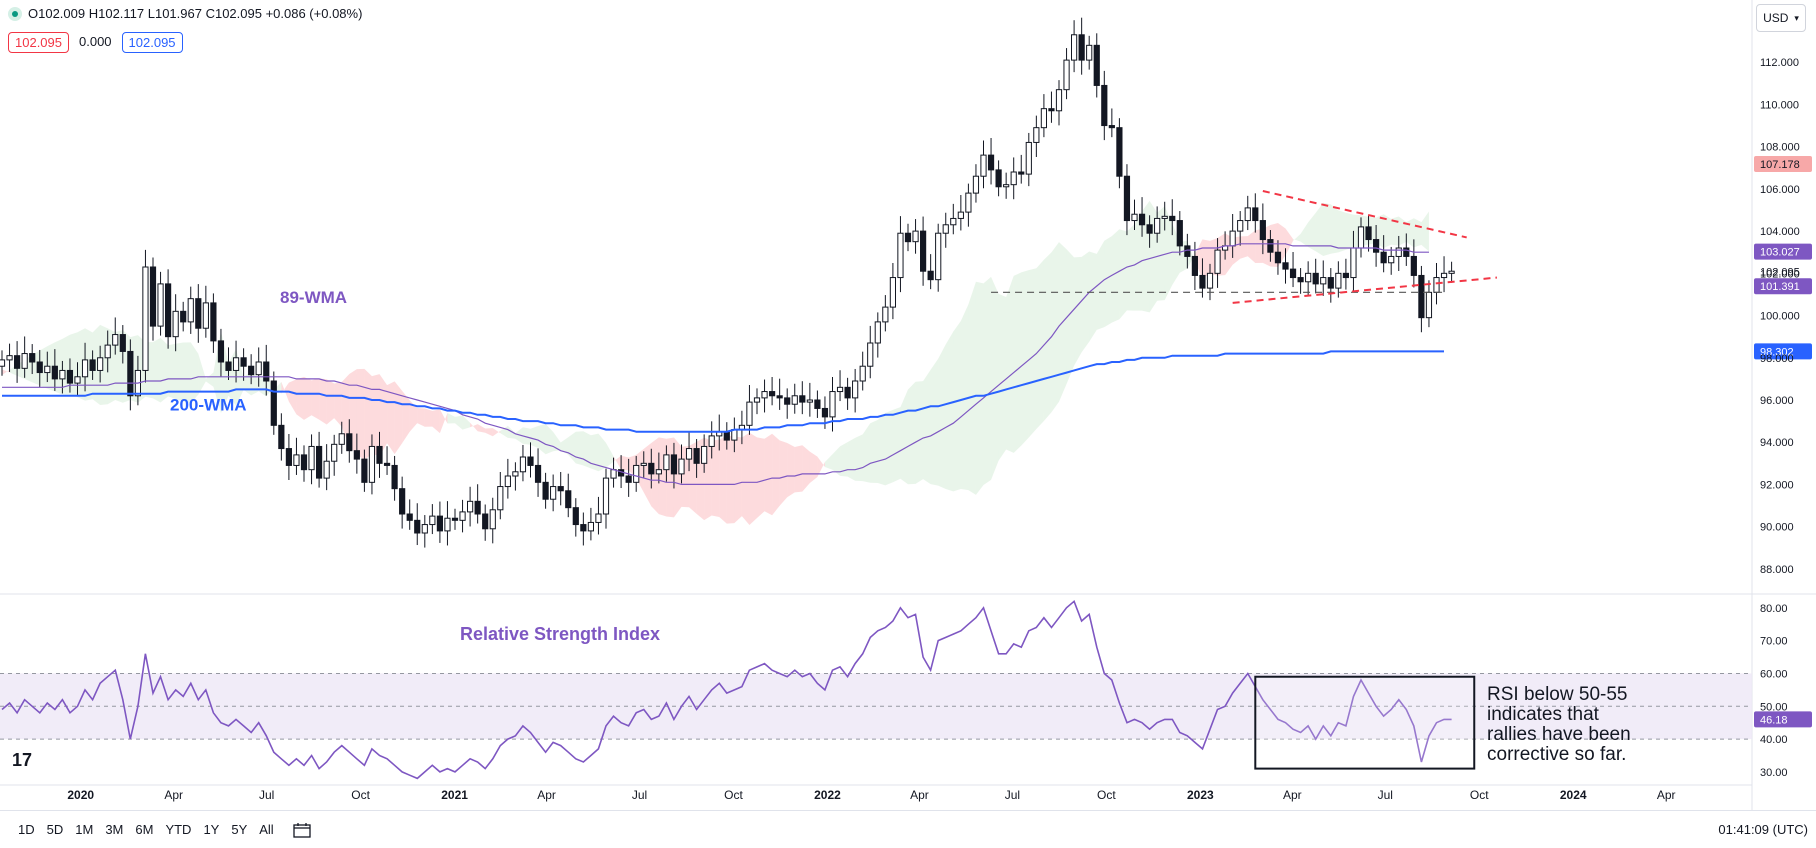 This screenshot has width=1816, height=848. Describe the element at coordinates (173, 795) in the screenshot. I see `time-tick-label: Apr` at that location.